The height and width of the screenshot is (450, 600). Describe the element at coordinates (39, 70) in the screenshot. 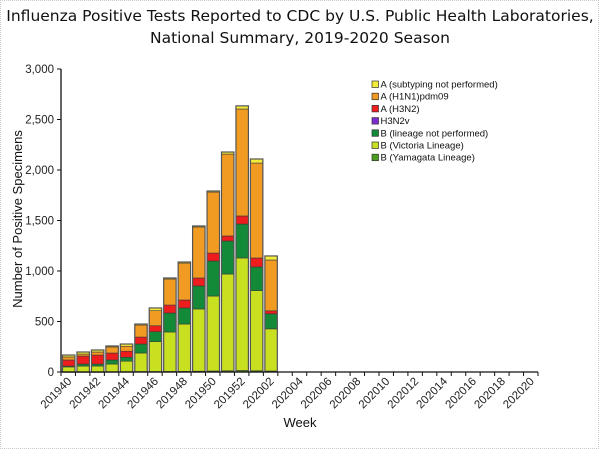

I see `y-tick-label: 3,000` at that location.